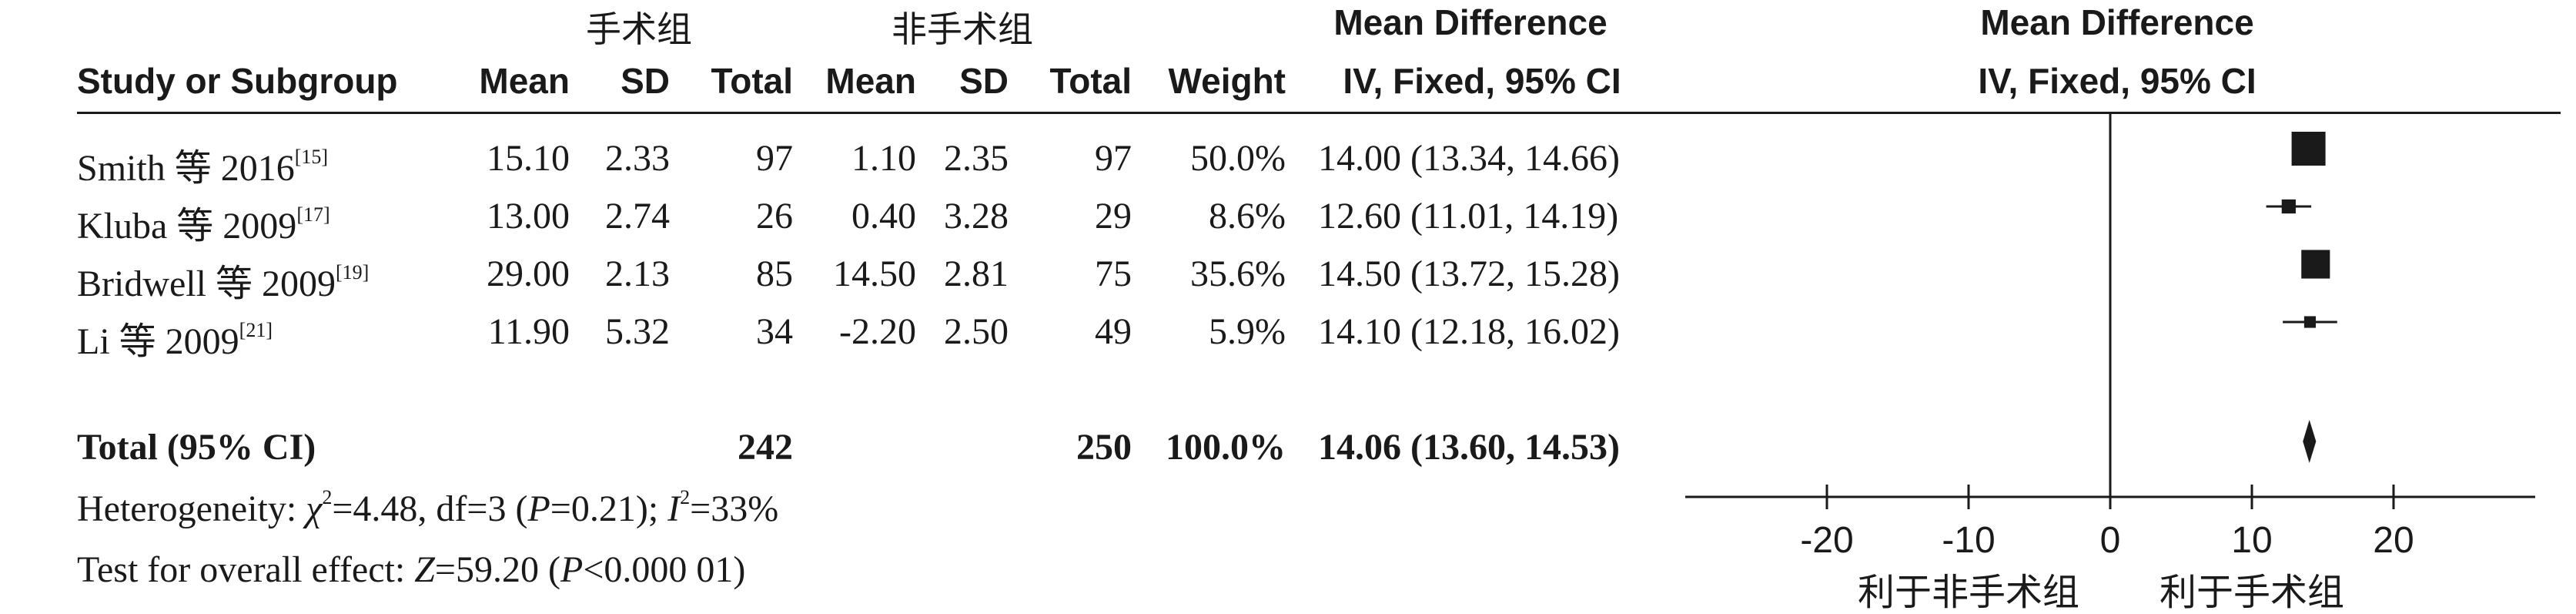 The width and height of the screenshot is (2576, 614). I want to click on x-label-right: 利于手术组, so click(2251, 592).